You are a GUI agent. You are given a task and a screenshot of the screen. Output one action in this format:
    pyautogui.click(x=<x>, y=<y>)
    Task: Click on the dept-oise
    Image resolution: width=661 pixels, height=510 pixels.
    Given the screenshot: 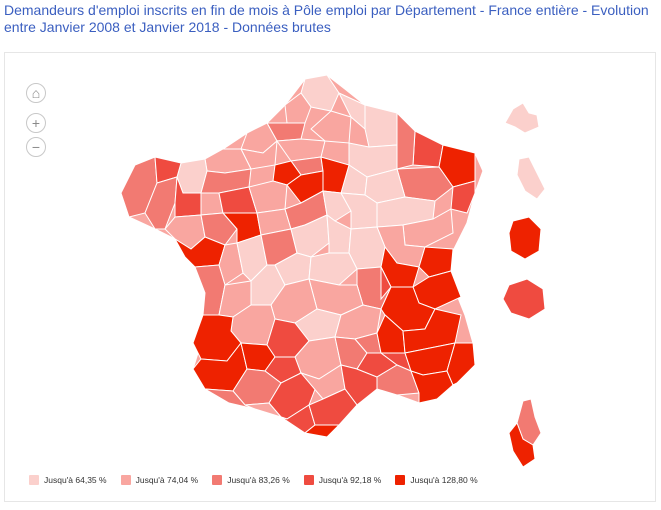 What is the action you would take?
    pyautogui.click(x=301, y=150)
    